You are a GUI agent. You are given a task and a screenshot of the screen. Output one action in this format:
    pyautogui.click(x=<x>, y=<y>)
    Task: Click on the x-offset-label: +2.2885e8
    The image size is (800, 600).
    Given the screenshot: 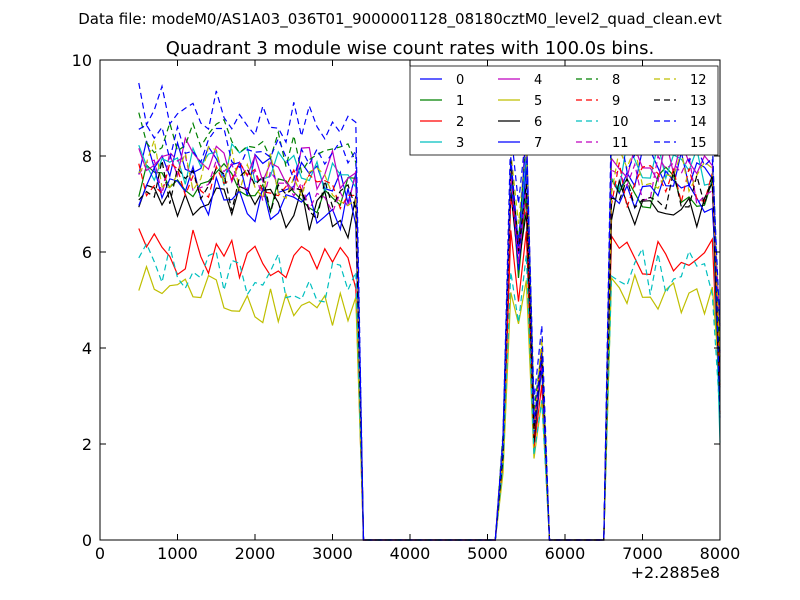 What is the action you would take?
    pyautogui.click(x=675, y=572)
    